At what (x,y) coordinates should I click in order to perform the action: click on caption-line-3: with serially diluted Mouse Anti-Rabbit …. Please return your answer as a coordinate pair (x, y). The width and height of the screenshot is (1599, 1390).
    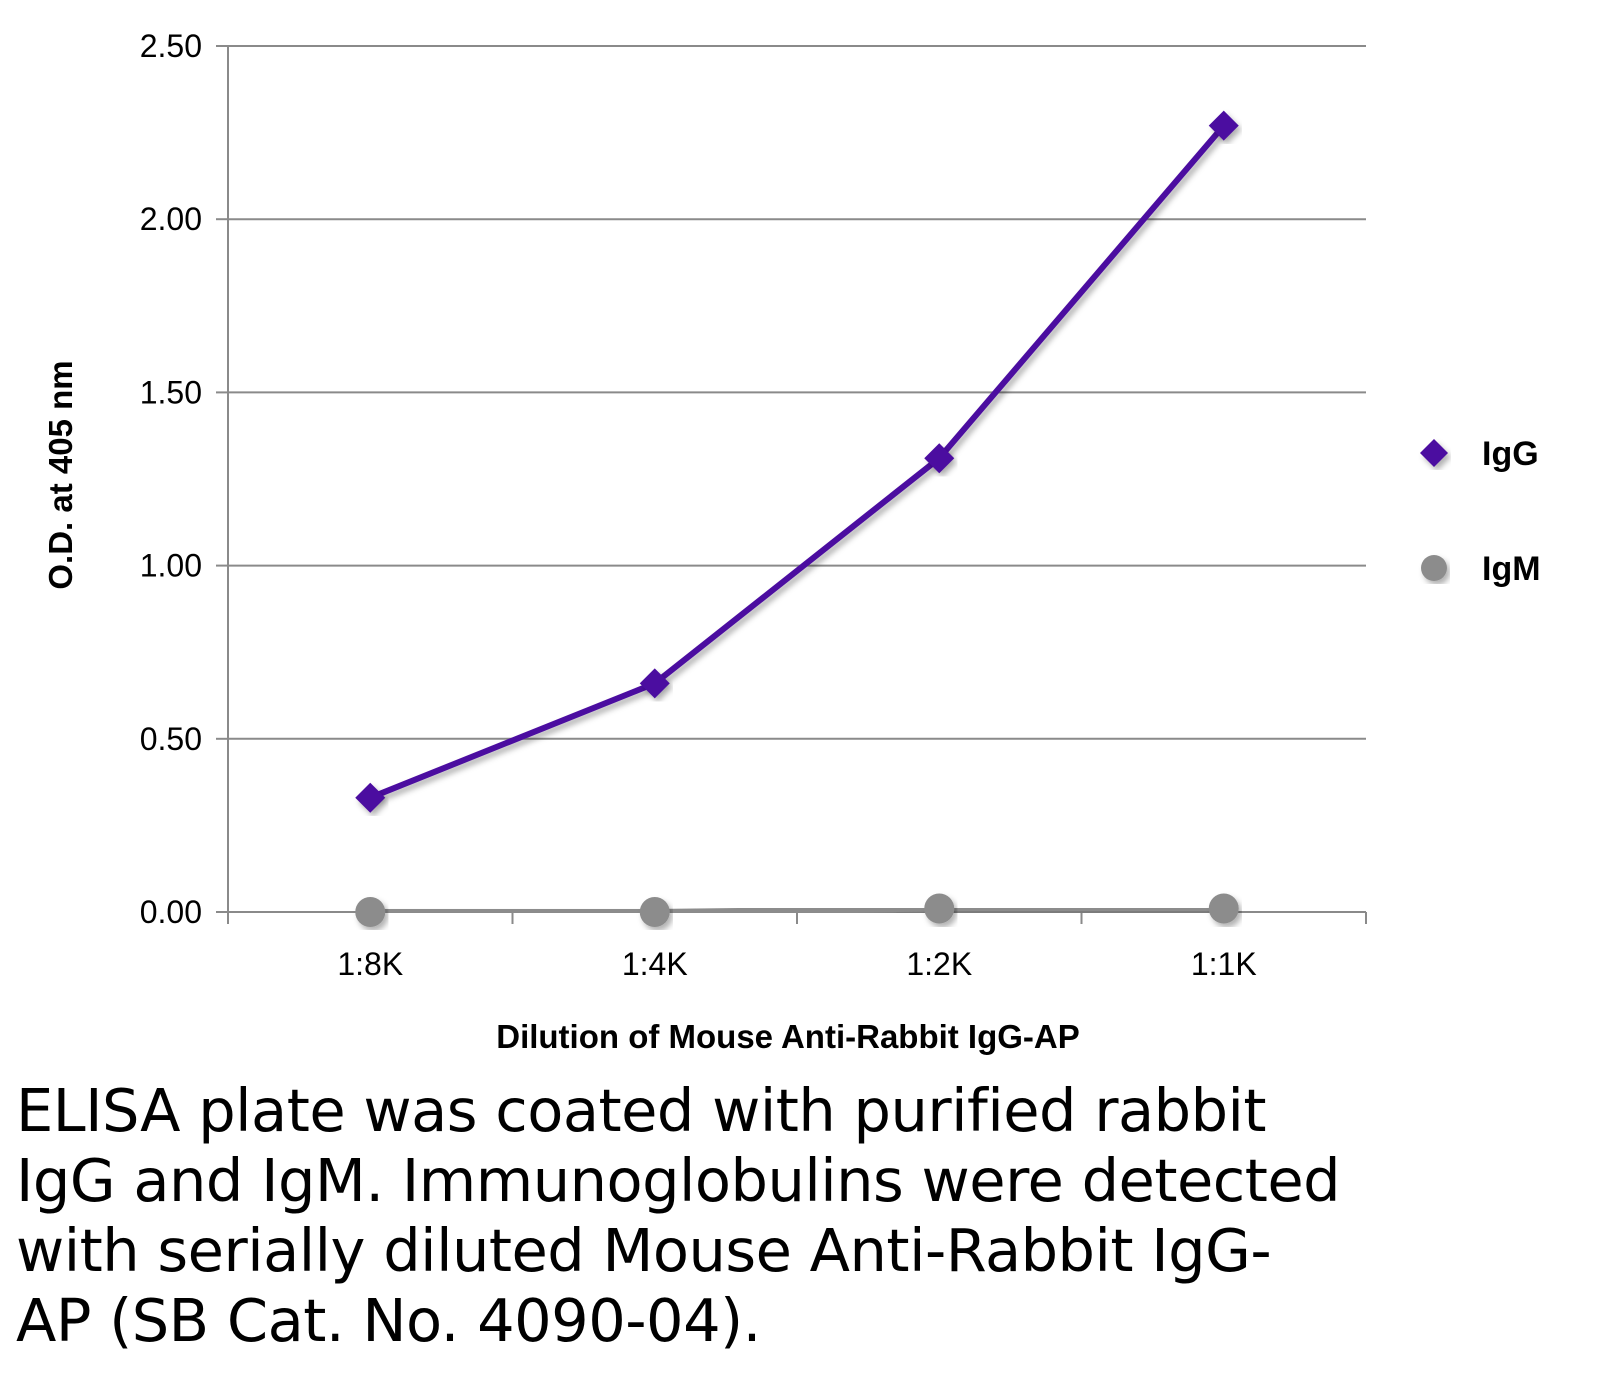
    Looking at the image, I should click on (644, 1250).